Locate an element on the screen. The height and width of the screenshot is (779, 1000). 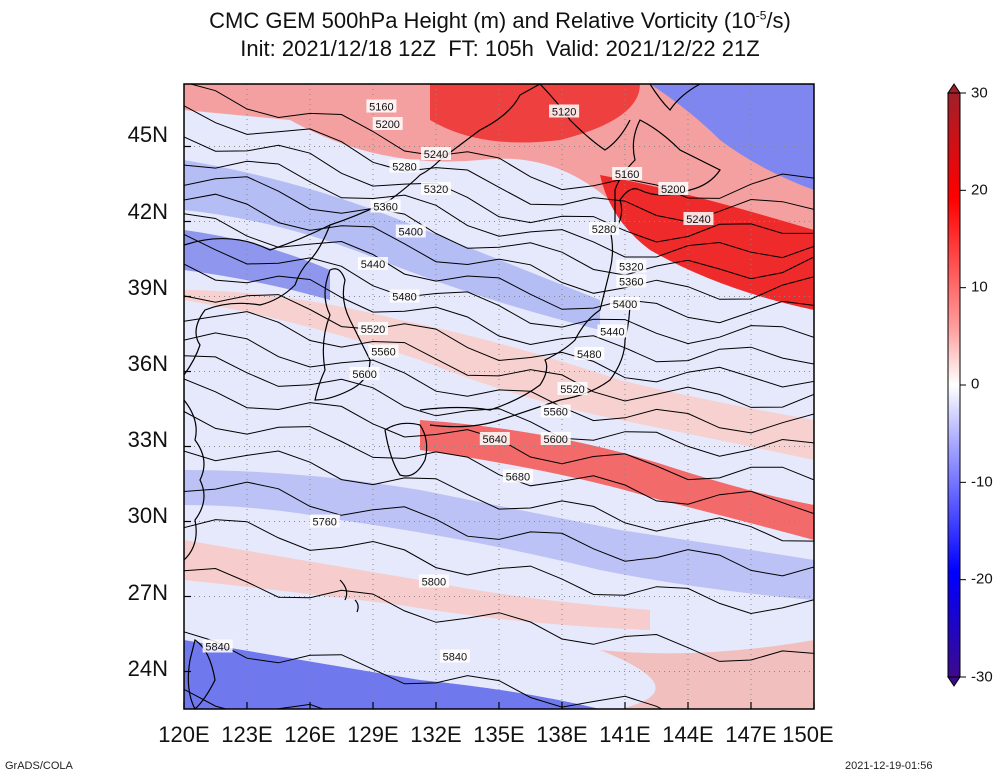
footer-source: GrADS/COLA is located at coordinates (39, 766).